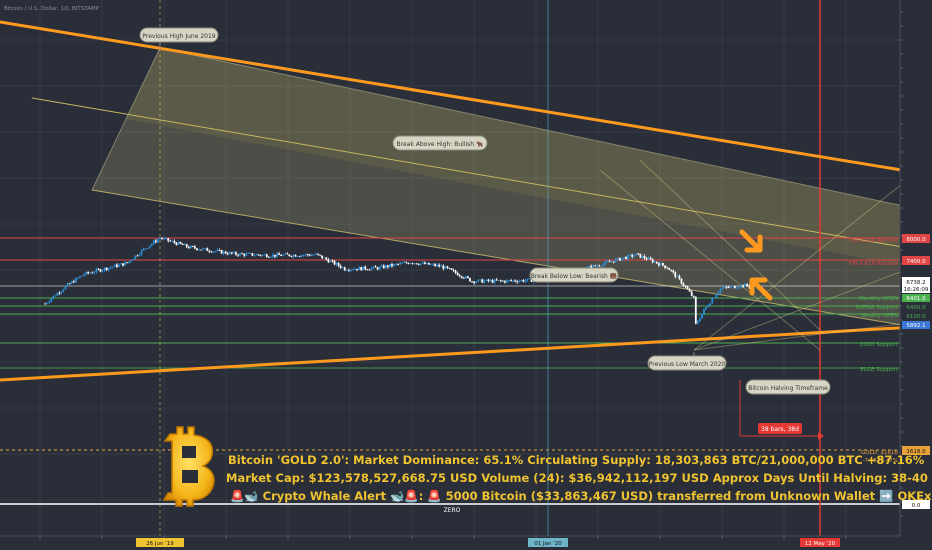  Describe the element at coordinates (915, 326) in the screenshot. I see `tag-5892: 5892.1` at that location.